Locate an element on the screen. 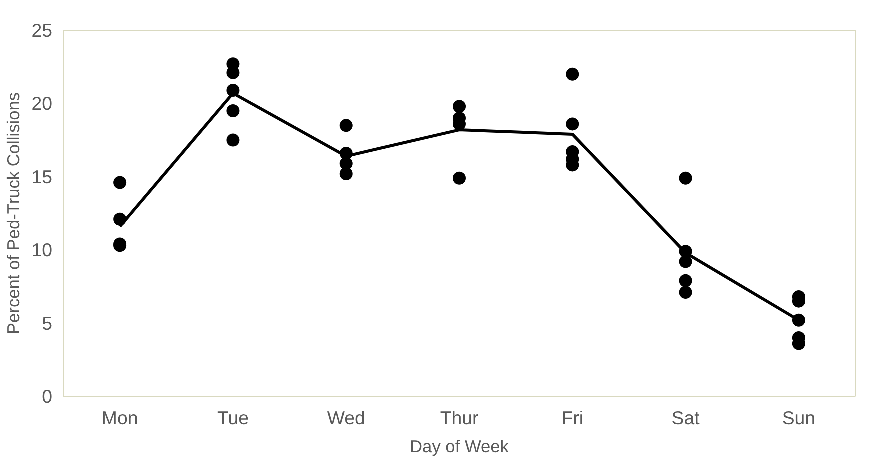 This screenshot has height=463, width=879. x-tick-label: Wed is located at coordinates (346, 418).